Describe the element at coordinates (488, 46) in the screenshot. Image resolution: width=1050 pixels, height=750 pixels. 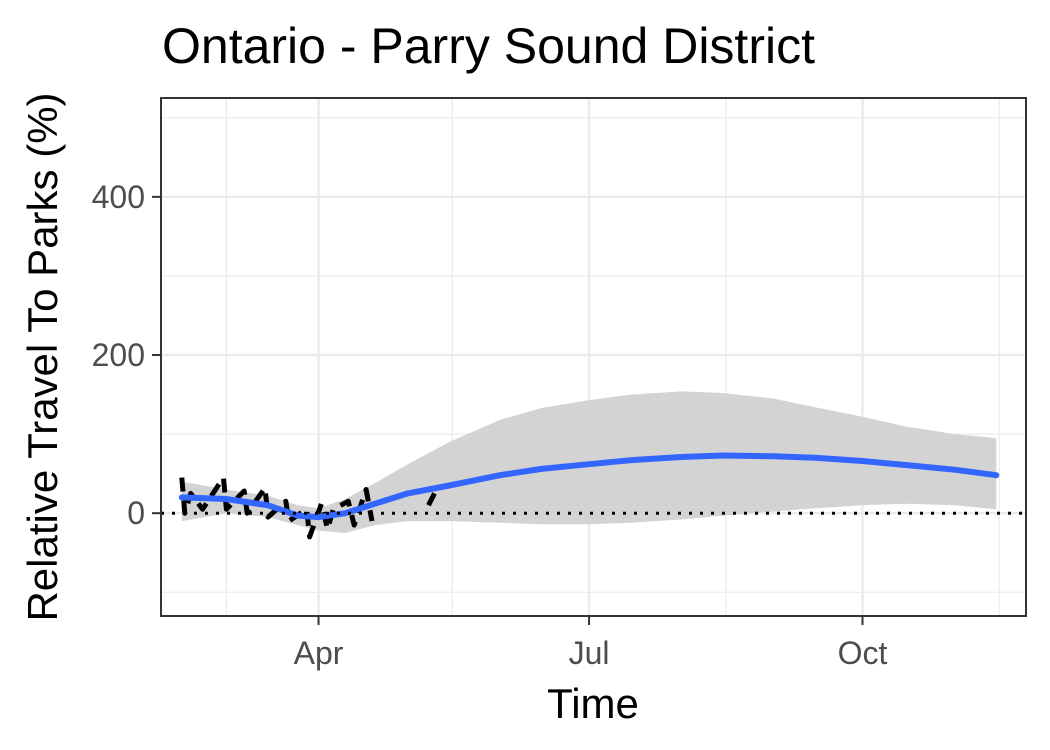
I see `chart-title: Ontario - Parry Sound District` at that location.